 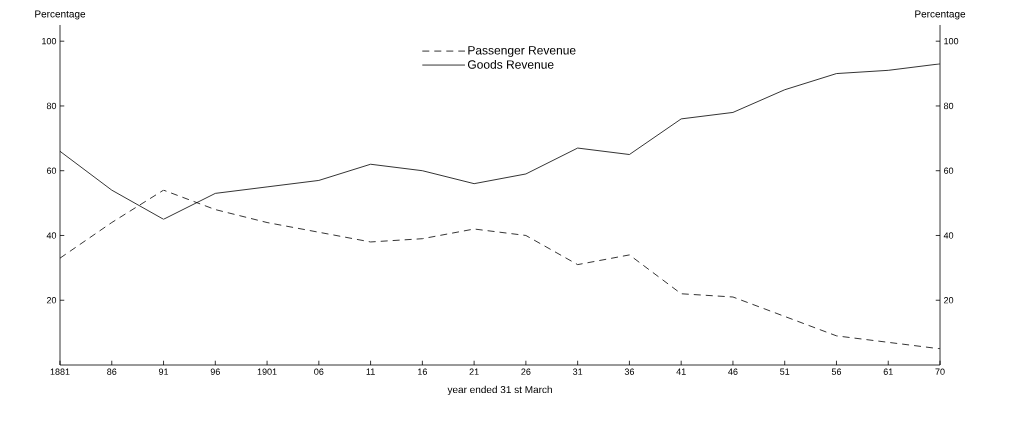 What do you see at coordinates (51, 235) in the screenshot?
I see `y-tick-label: 40` at bounding box center [51, 235].